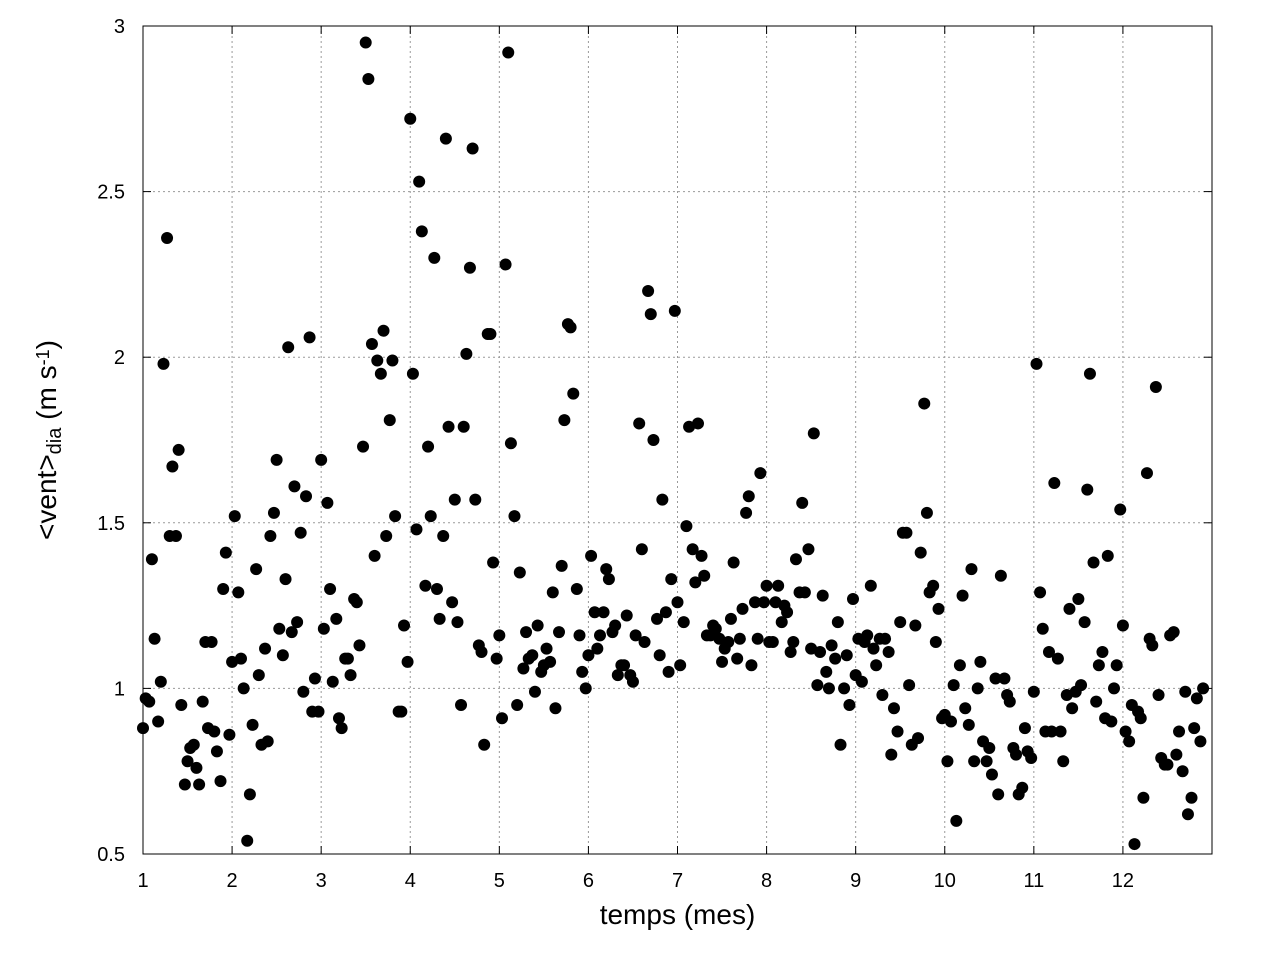 The image size is (1280, 965). Describe the element at coordinates (111, 524) in the screenshot. I see `y-tick-label: 1.5` at that location.